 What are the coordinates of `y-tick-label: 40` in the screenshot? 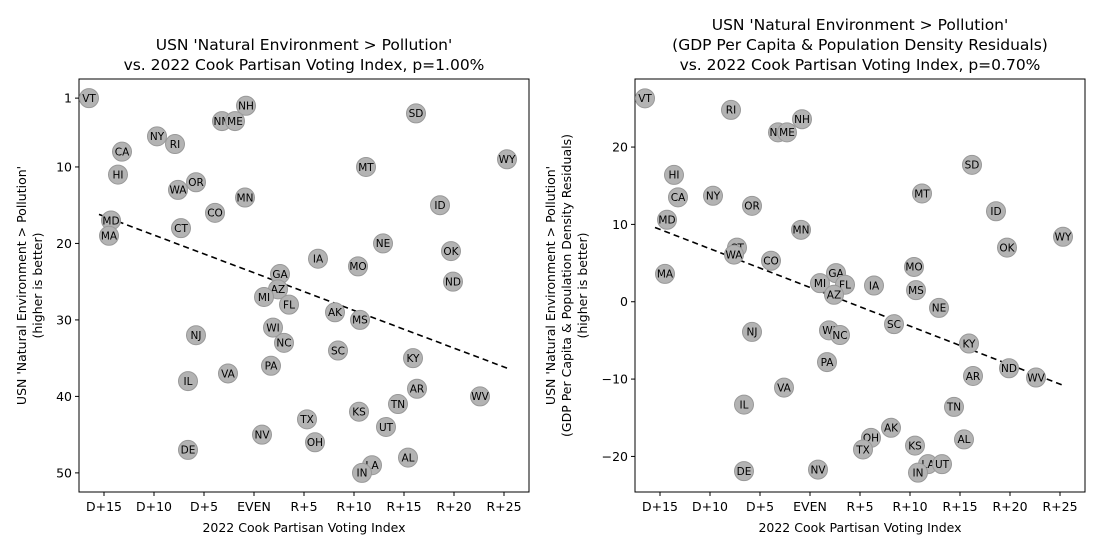 It's located at (64, 396).